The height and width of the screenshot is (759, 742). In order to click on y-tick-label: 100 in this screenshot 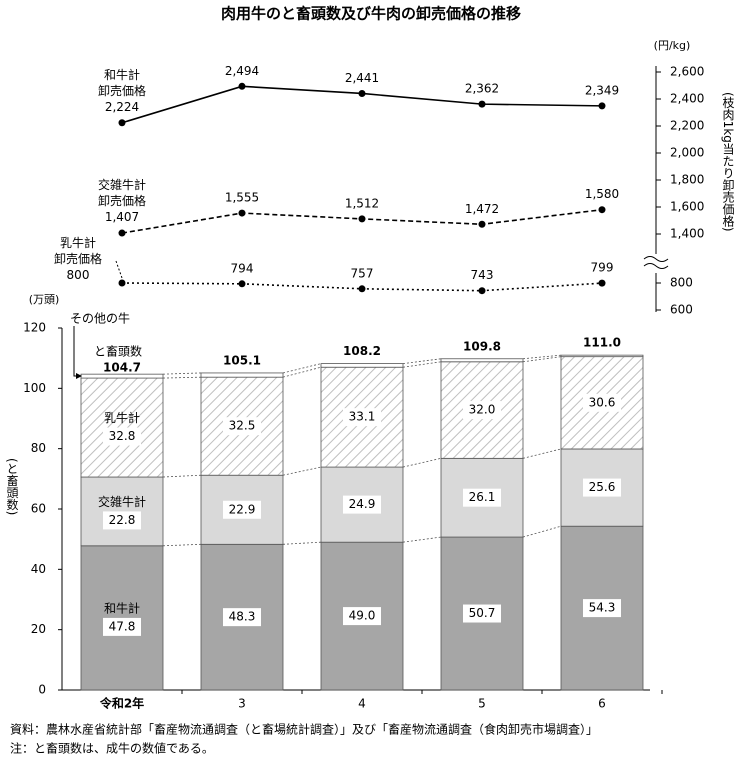, I will do `click(34, 388)`.